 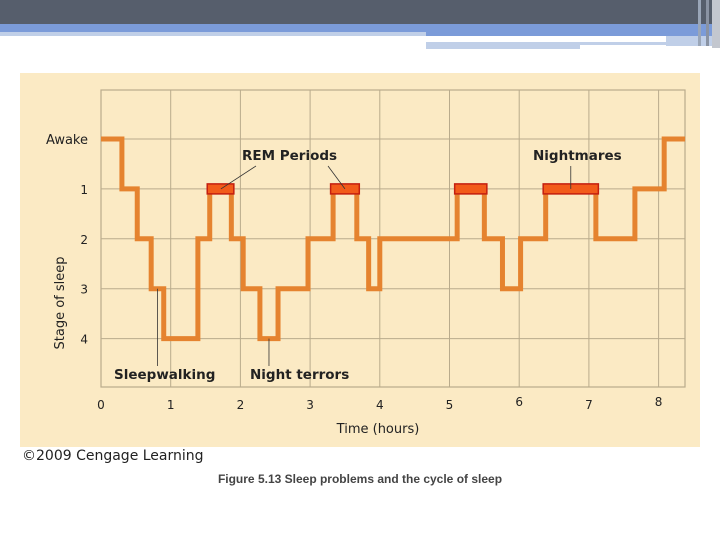 What do you see at coordinates (84, 290) in the screenshot?
I see `y-tick-label: 3` at bounding box center [84, 290].